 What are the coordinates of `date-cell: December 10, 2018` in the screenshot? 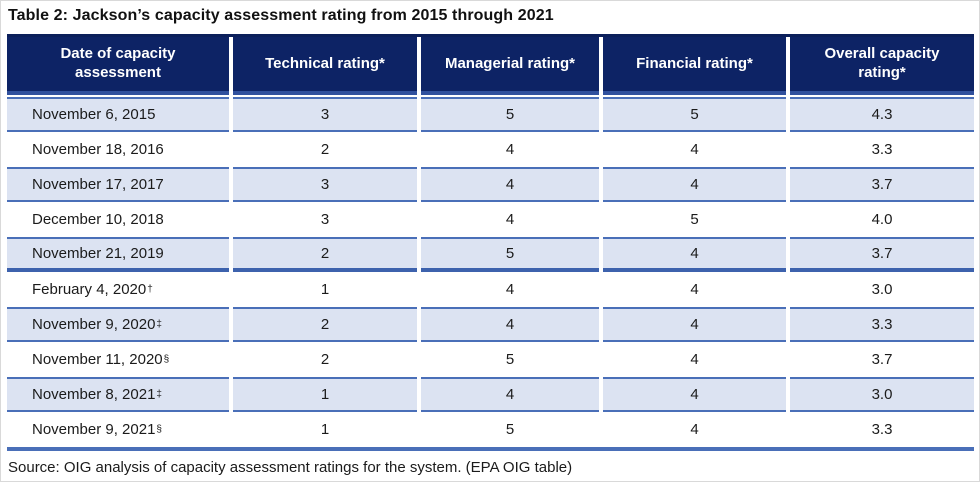 It's located at (118, 219).